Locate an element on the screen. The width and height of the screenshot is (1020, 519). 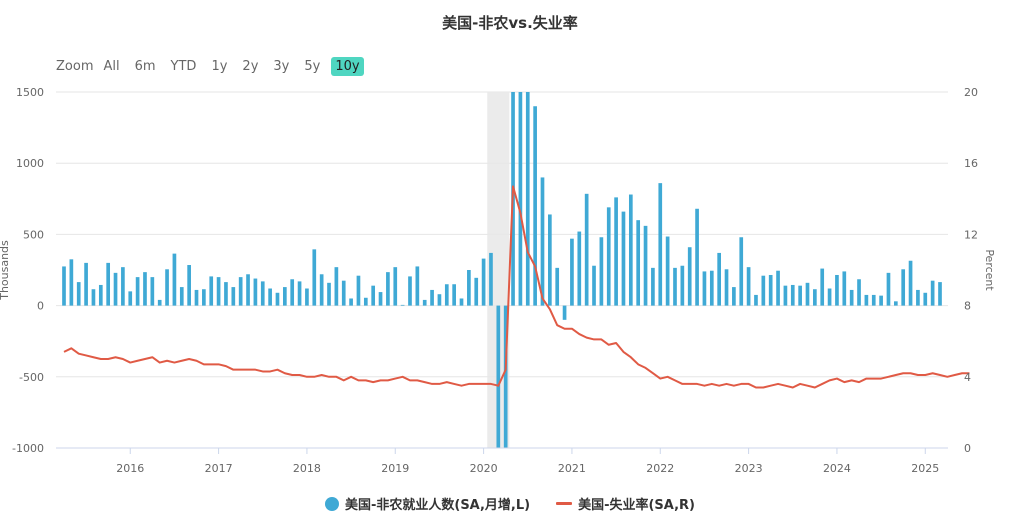
range-button-2y: 2y is located at coordinates (250, 66).